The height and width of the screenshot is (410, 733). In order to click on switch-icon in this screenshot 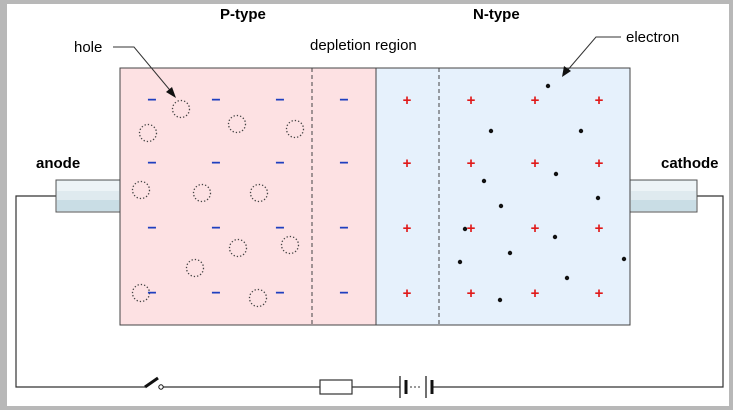, I will do `click(154, 383)`.